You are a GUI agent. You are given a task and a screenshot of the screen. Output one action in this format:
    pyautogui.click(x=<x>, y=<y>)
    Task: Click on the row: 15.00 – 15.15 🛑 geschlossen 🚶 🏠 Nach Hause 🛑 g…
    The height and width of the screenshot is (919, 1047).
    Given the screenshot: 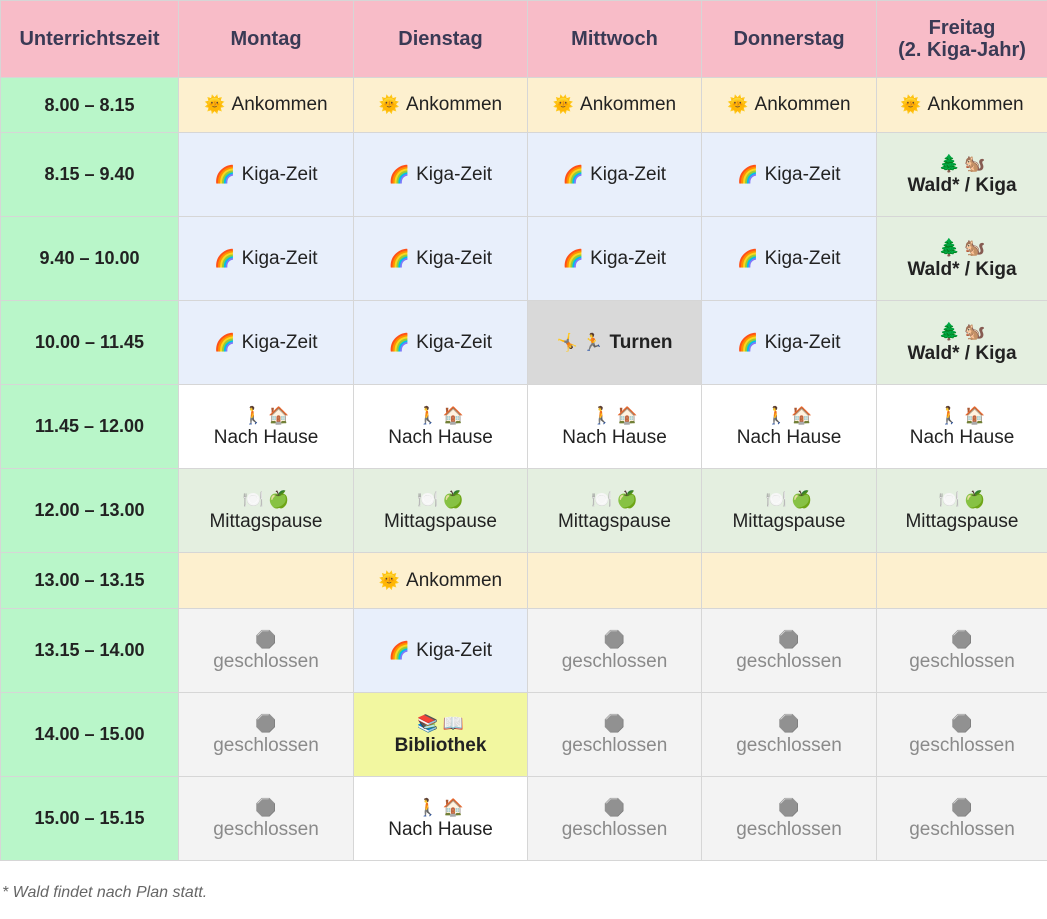 What is the action you would take?
    pyautogui.click(x=523, y=818)
    